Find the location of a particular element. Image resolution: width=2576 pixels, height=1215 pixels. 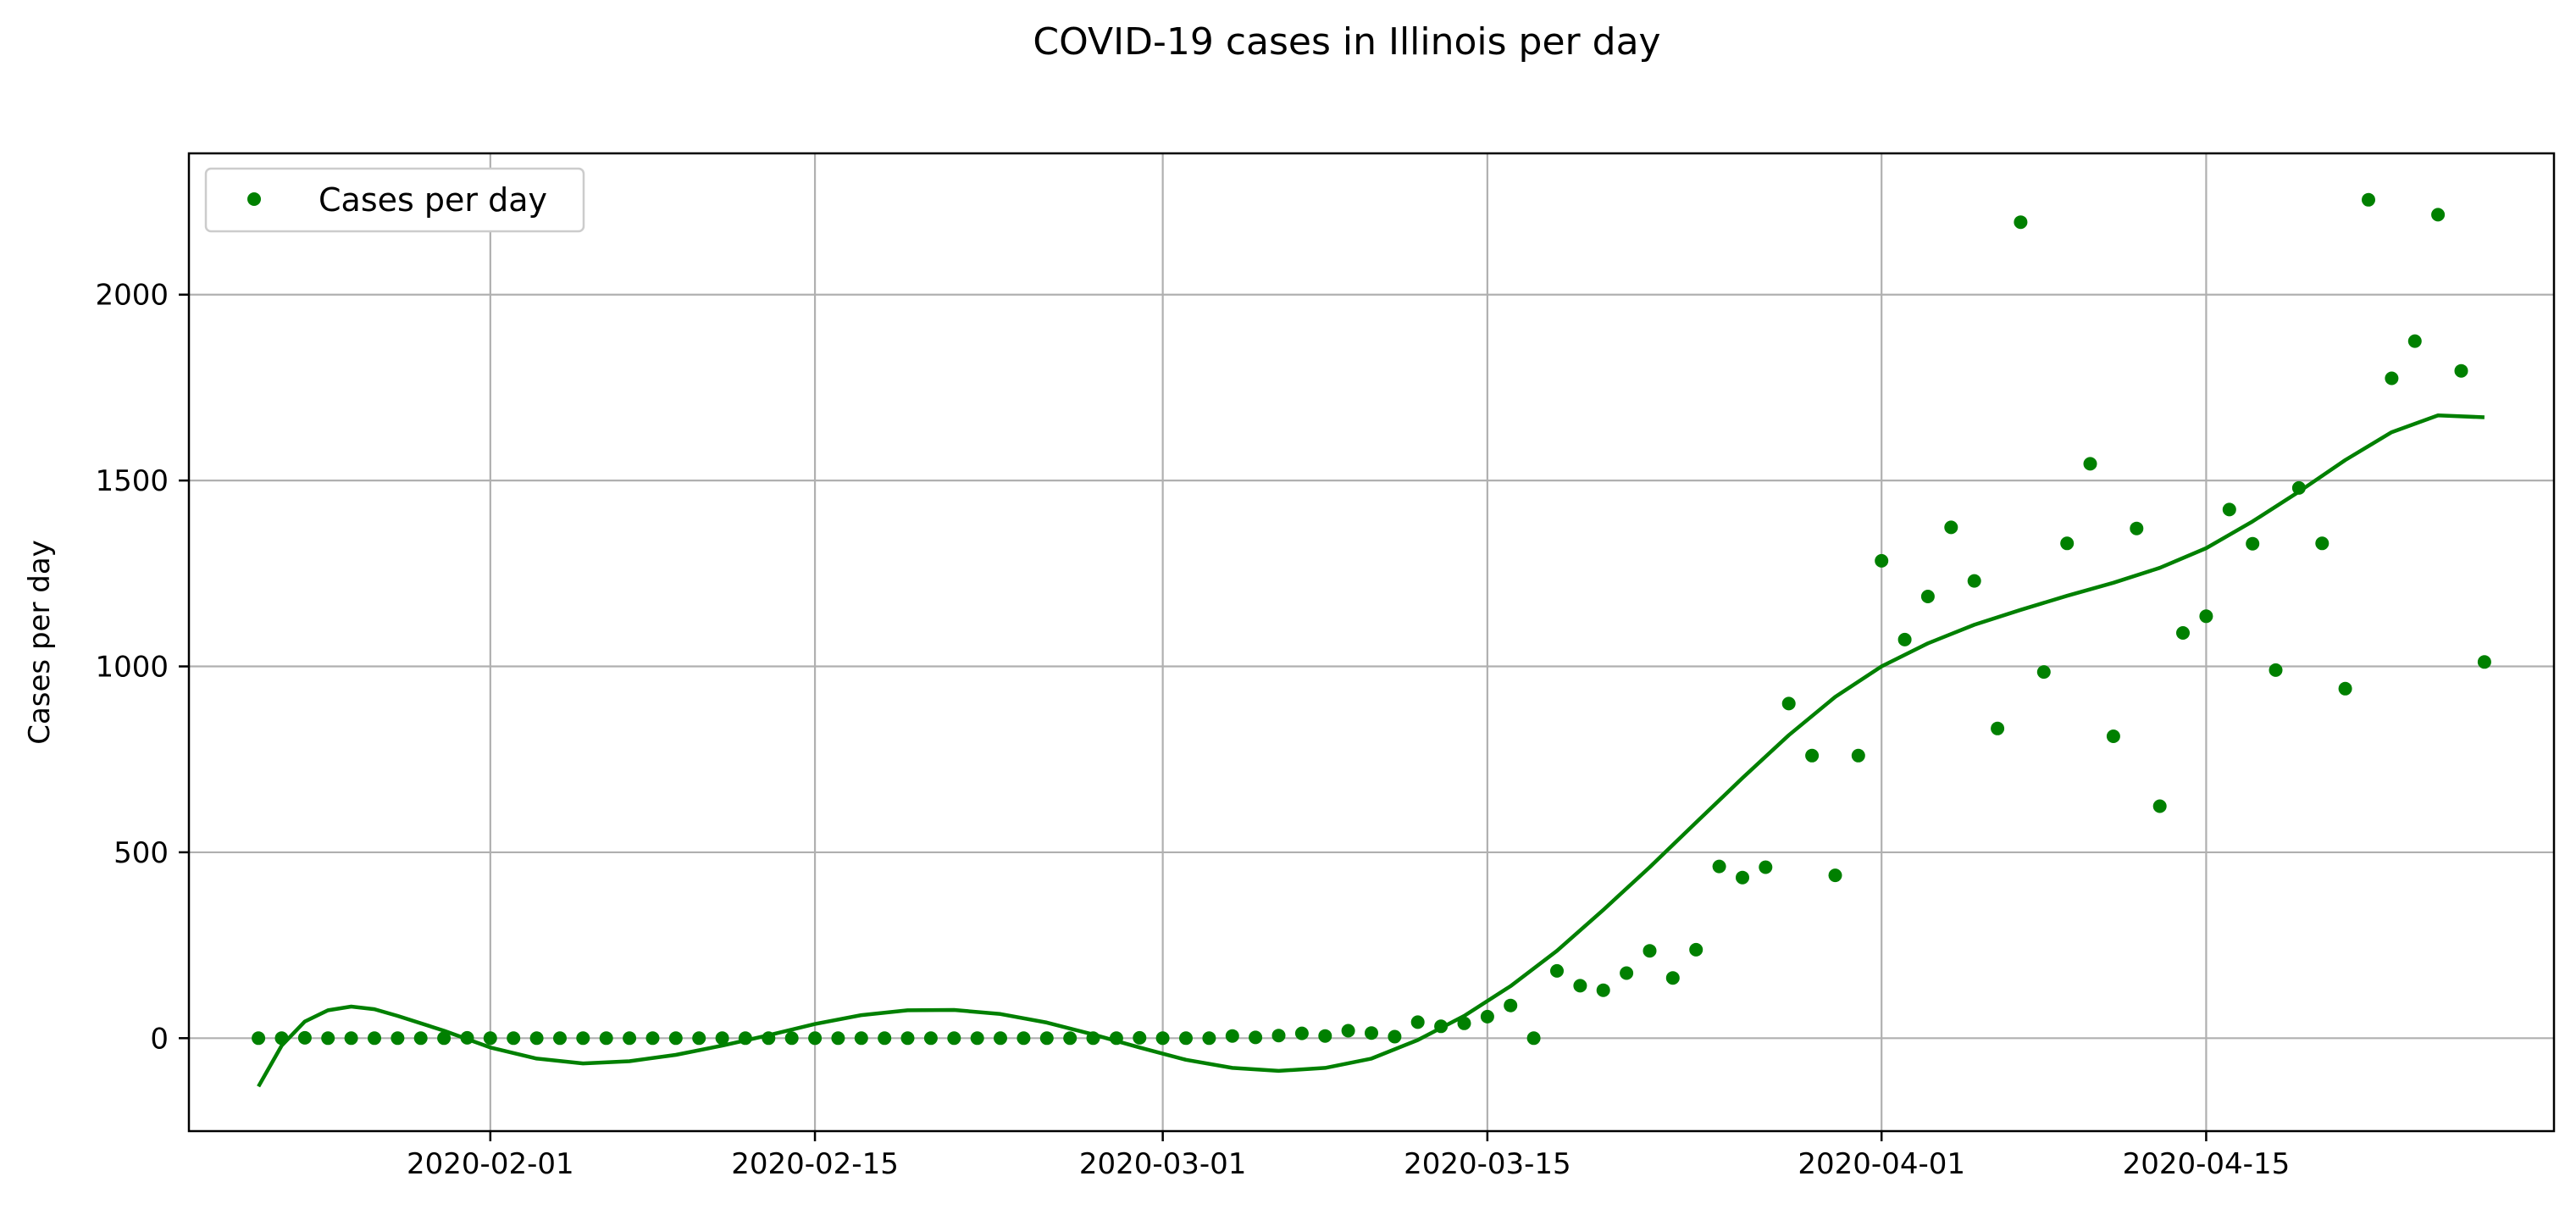

x-tick-label: 2020-03-15 is located at coordinates (1487, 1164).